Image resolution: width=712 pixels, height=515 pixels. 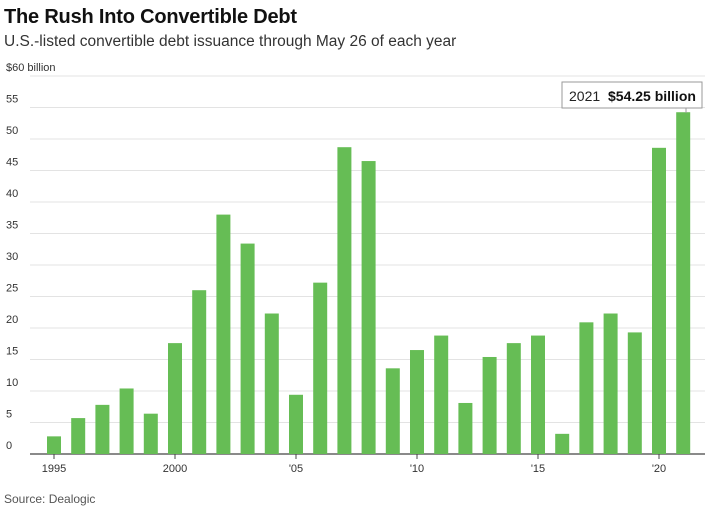 What do you see at coordinates (320, 368) in the screenshot?
I see `bar-2006` at bounding box center [320, 368].